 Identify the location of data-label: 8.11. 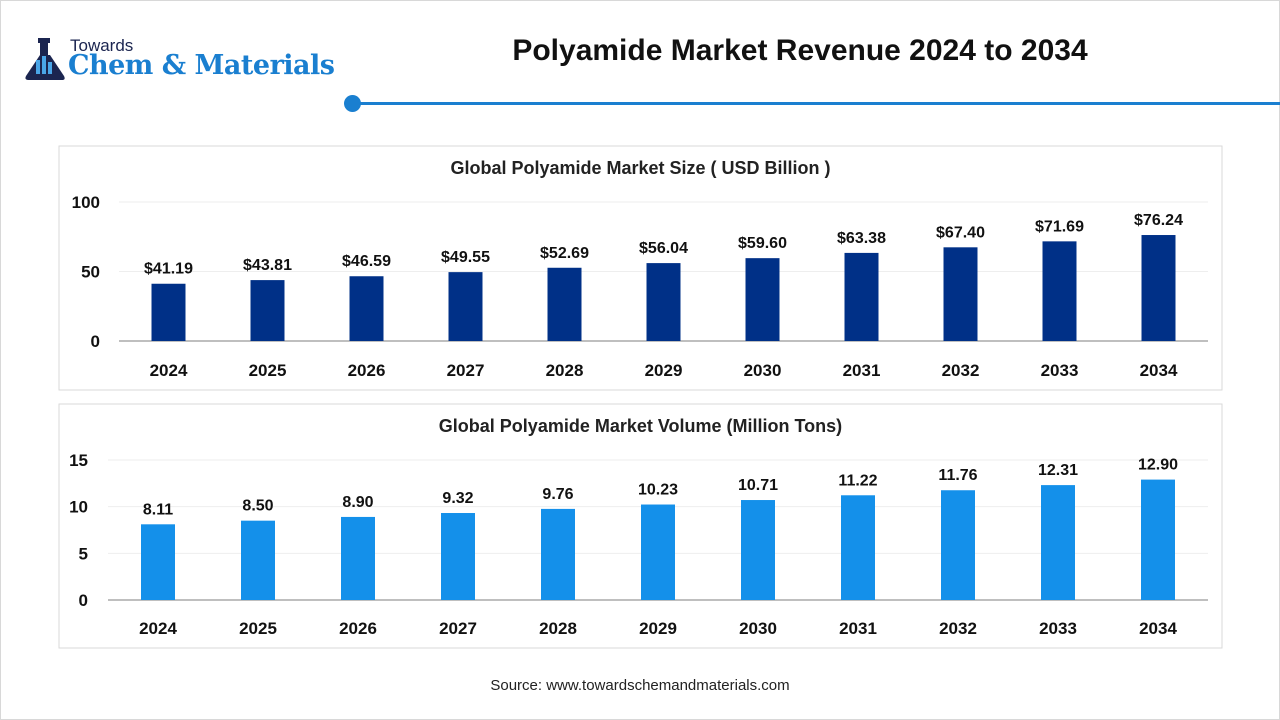
(158, 509).